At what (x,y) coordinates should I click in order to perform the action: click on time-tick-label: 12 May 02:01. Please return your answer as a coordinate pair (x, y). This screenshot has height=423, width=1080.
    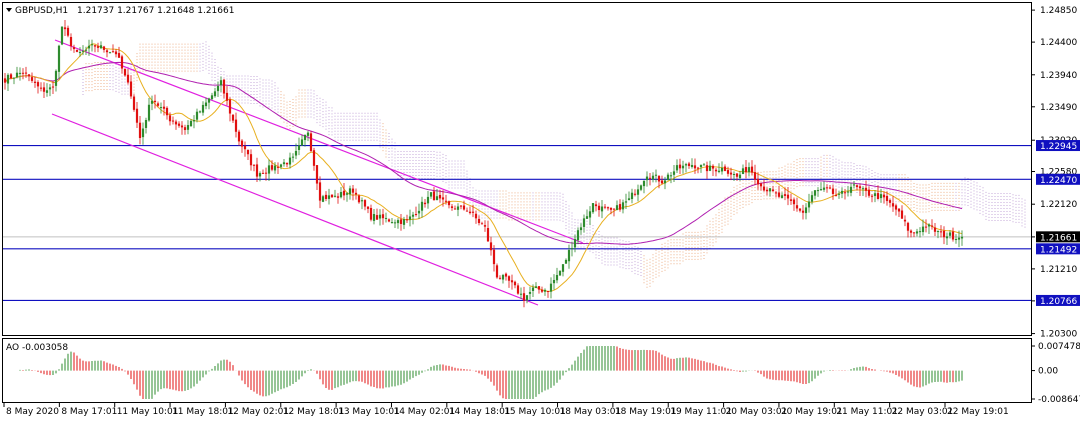
    Looking at the image, I should click on (258, 412).